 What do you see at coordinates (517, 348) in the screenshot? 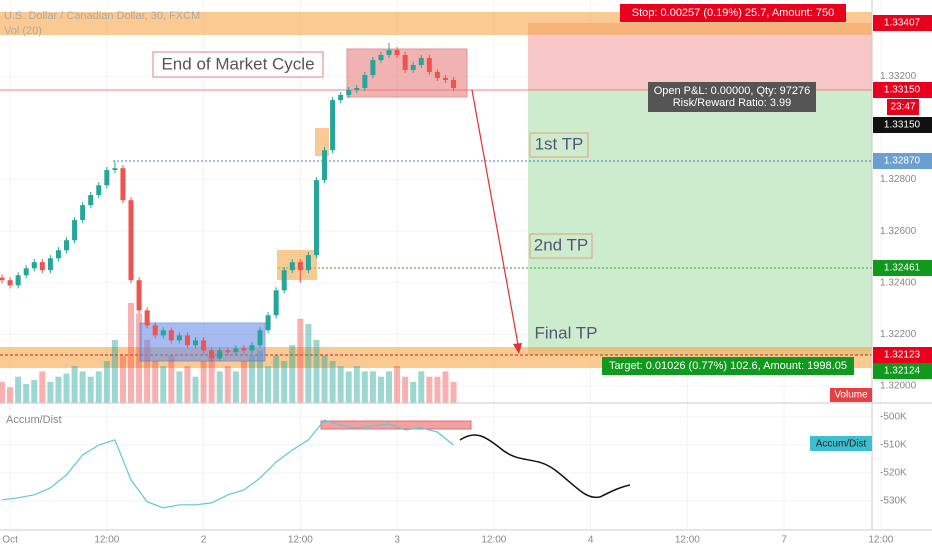
I see `arrow-head` at bounding box center [517, 348].